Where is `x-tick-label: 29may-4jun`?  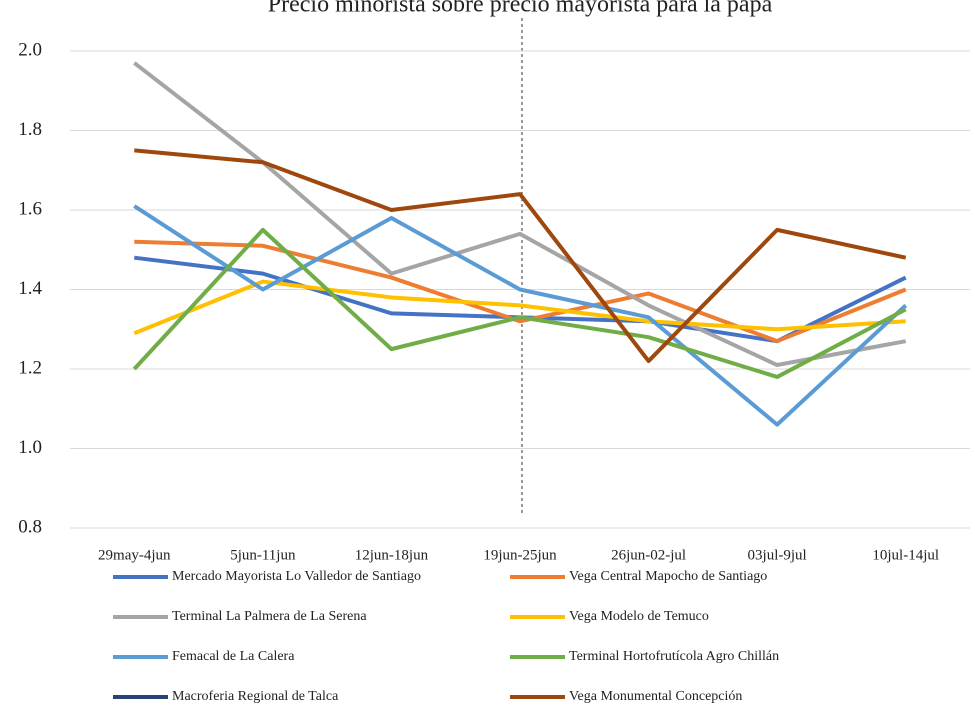 x-tick-label: 29may-4jun is located at coordinates (134, 555).